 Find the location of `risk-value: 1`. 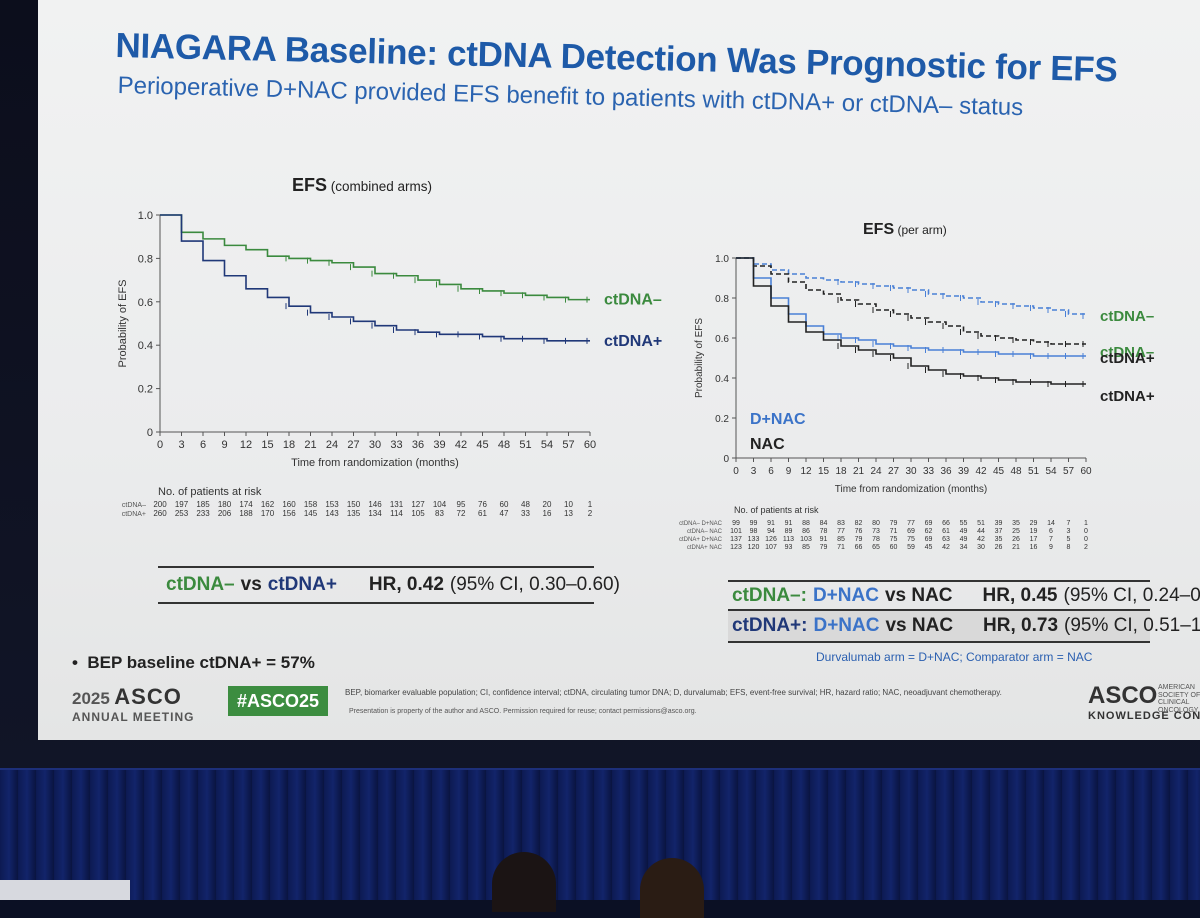

risk-value: 1 is located at coordinates (590, 504).